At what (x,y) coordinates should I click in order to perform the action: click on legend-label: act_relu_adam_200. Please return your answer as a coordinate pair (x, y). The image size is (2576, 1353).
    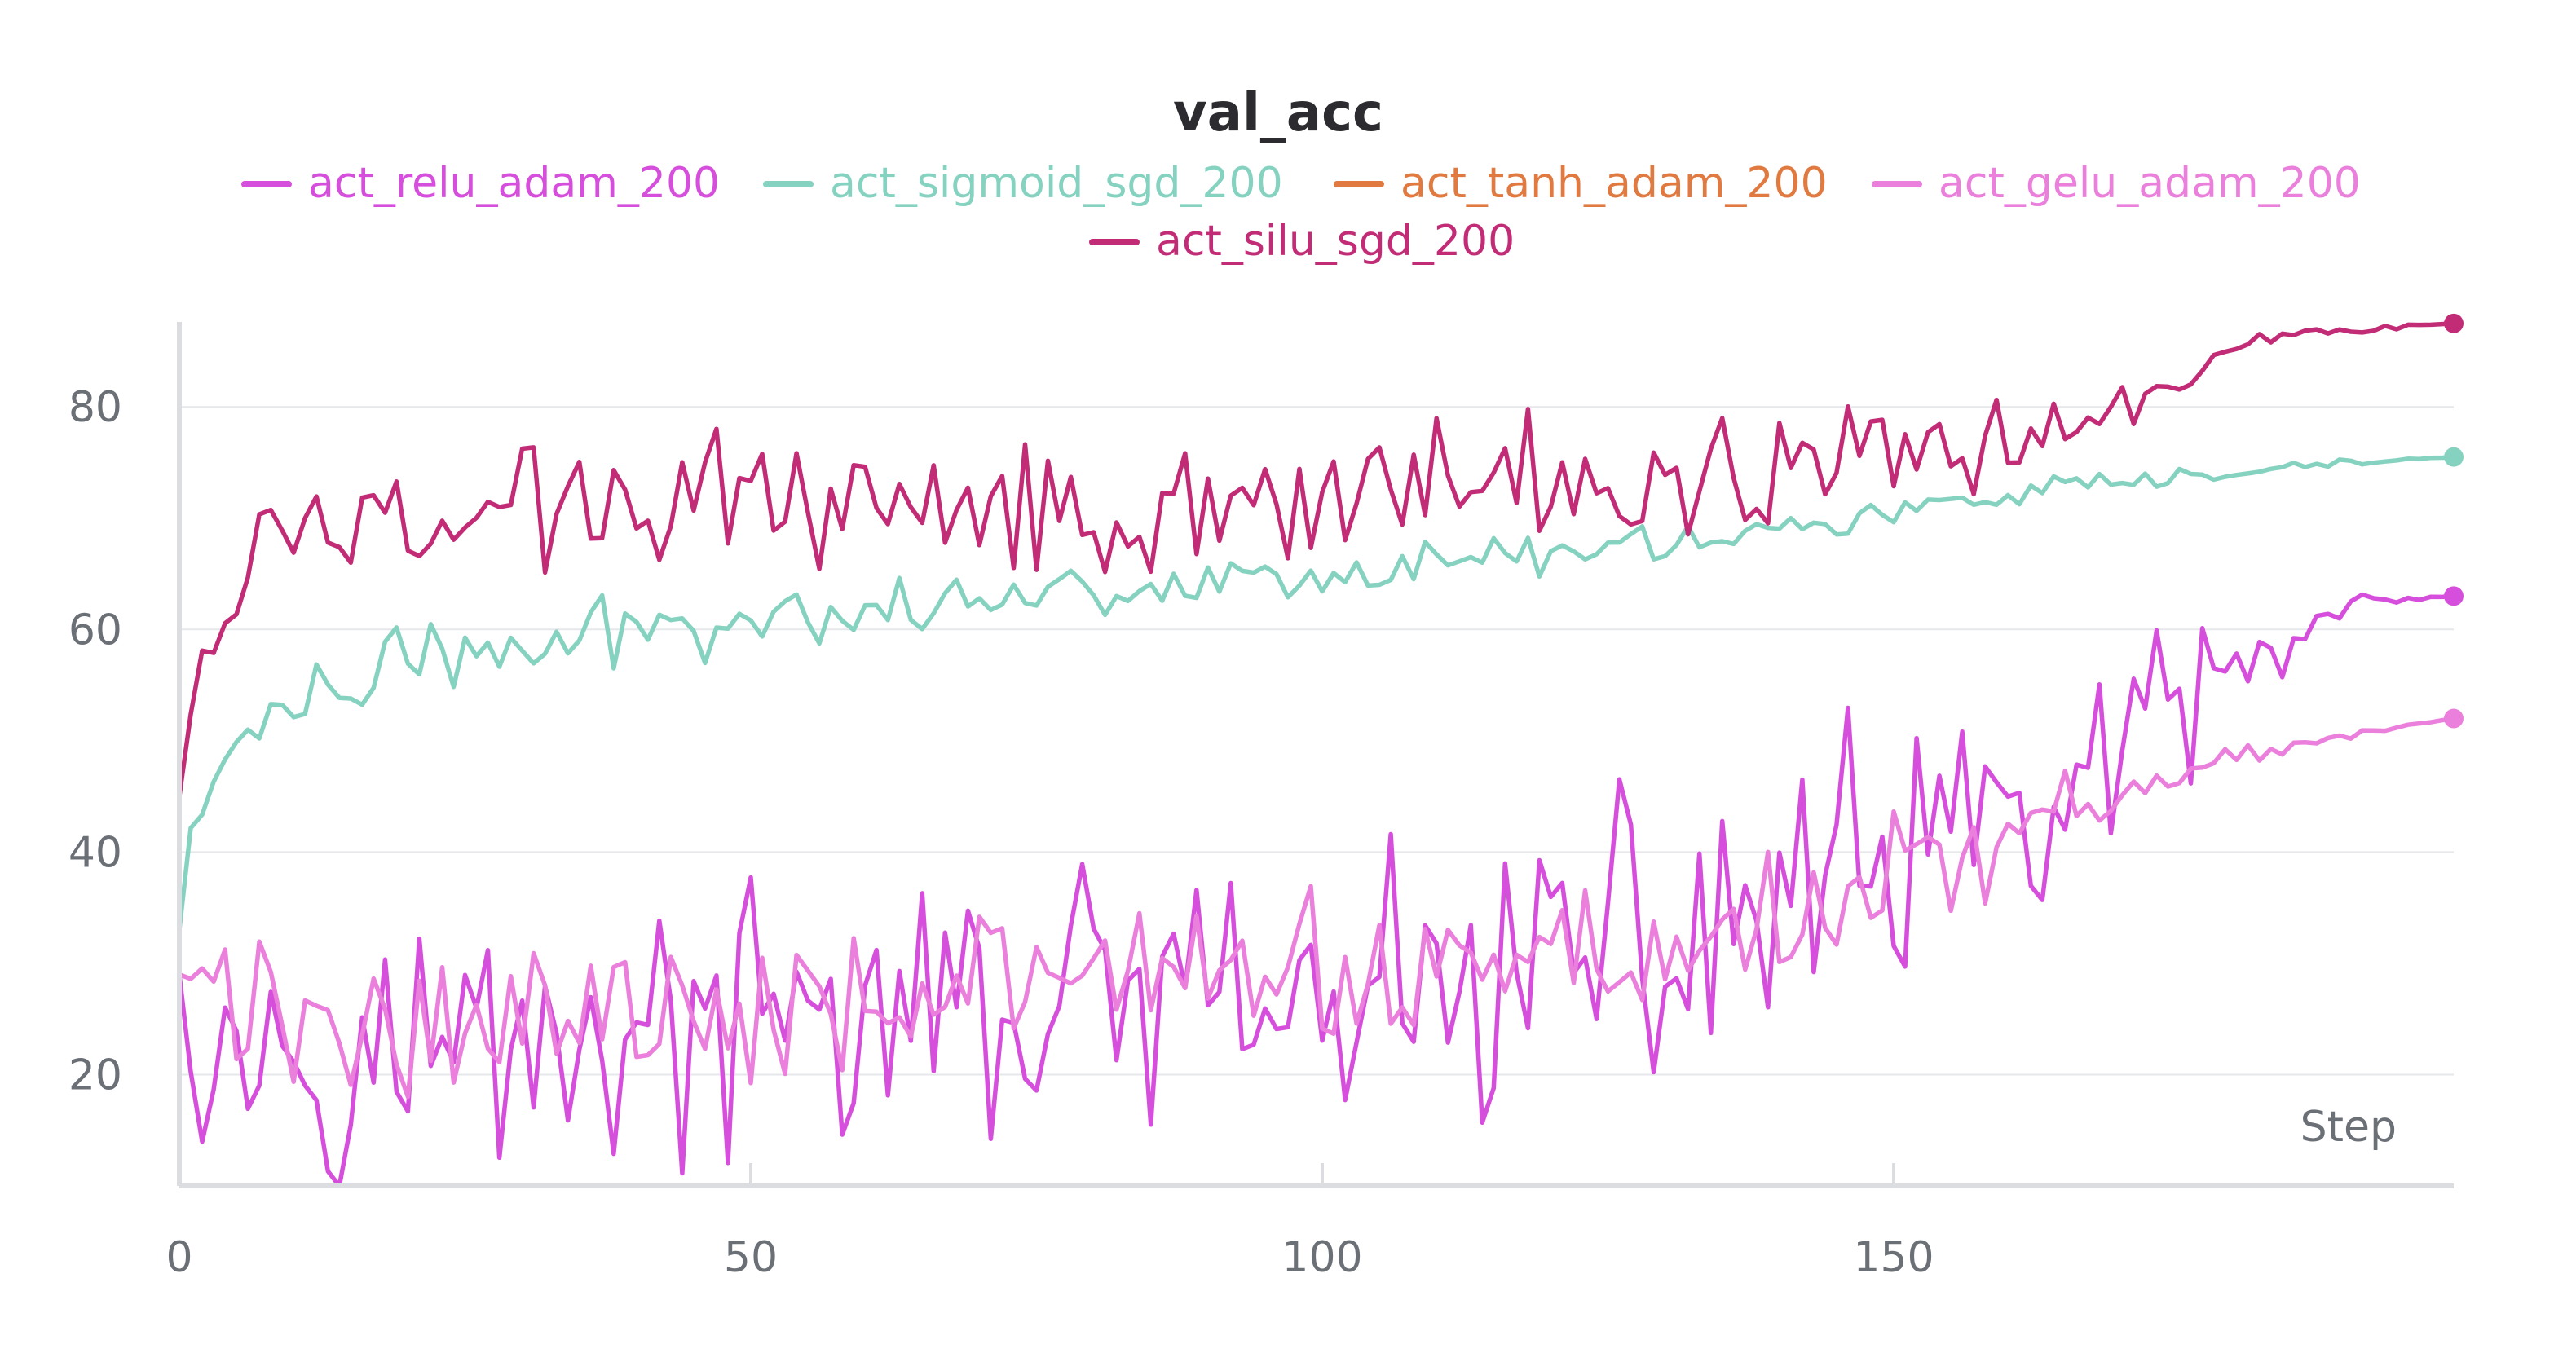
    Looking at the image, I should click on (514, 183).